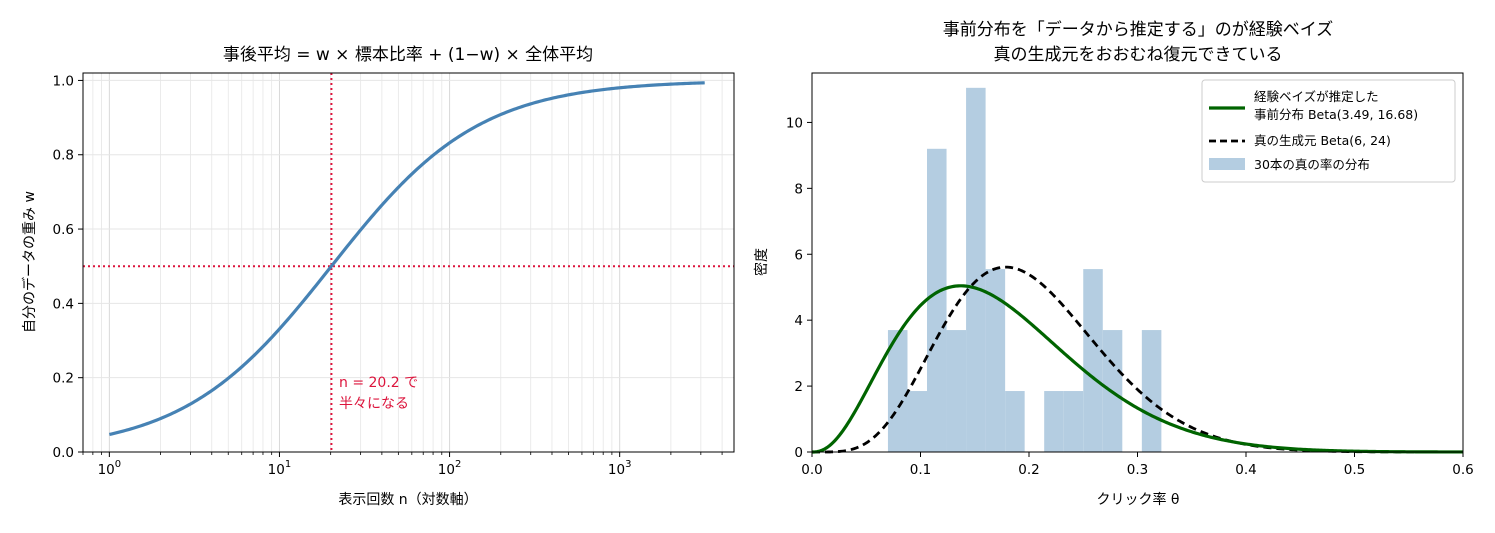  Describe the element at coordinates (1336, 114) in the screenshot. I see `legend-label-estimated-prior-line-2: 事前分布 Beta(3.49, 16.68)` at that location.